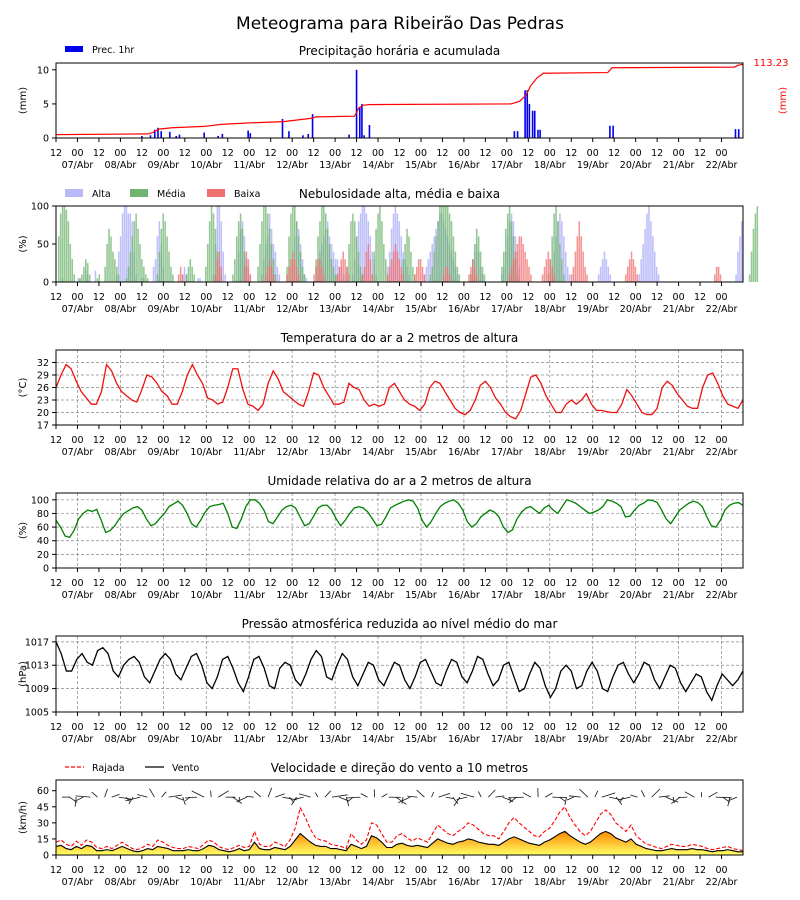  Describe the element at coordinates (163, 452) in the screenshot. I see `x-date-label: 09/Abr` at that location.